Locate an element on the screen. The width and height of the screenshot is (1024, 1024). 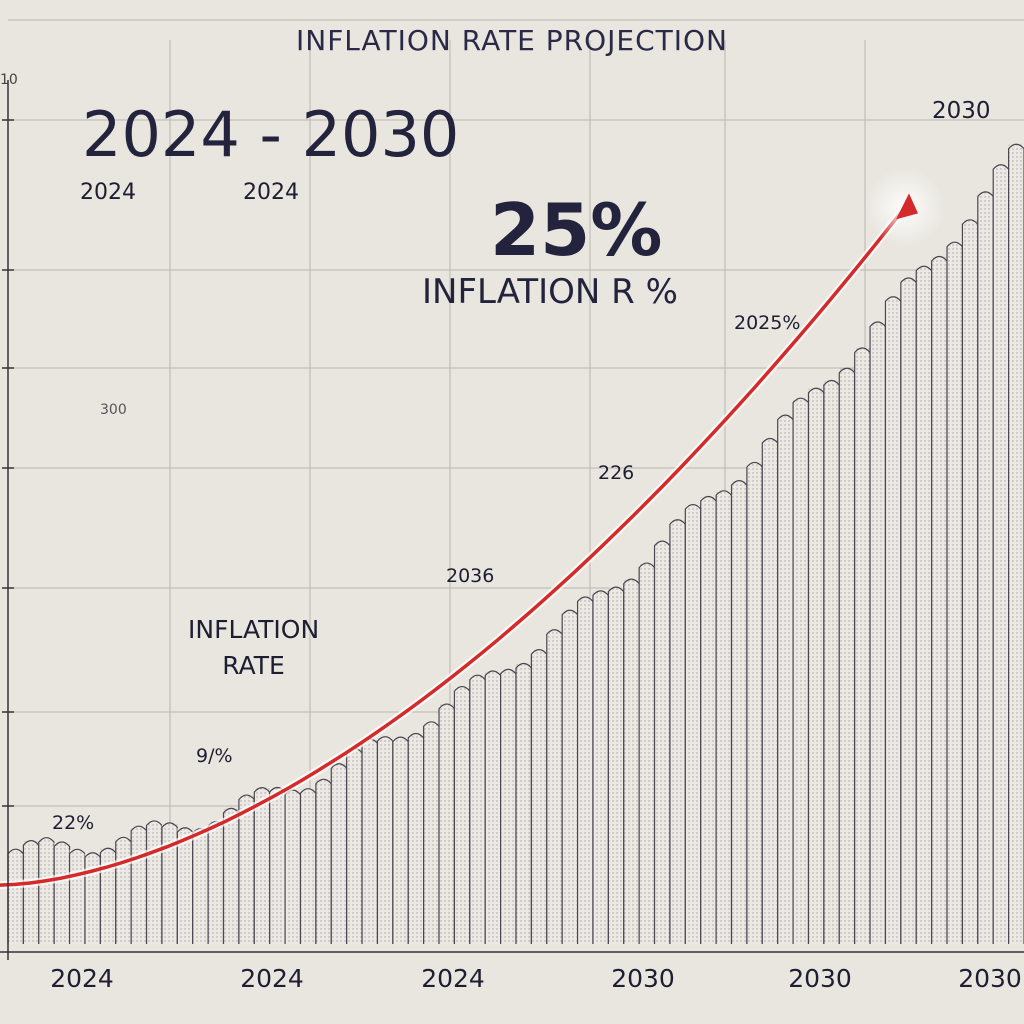
series-caption-line-1: INFLATION is located at coordinates (254, 629).